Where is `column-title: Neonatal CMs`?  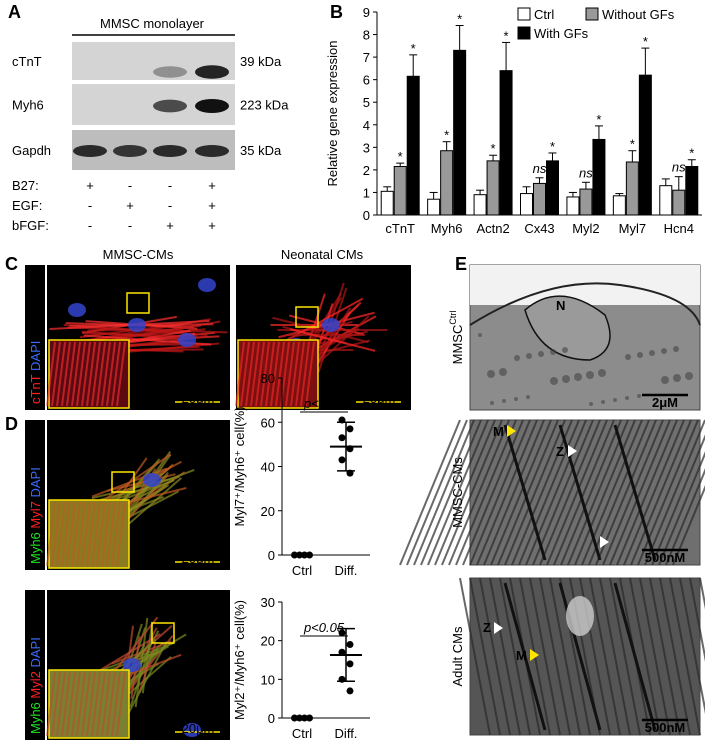 column-title: Neonatal CMs is located at coordinates (322, 254).